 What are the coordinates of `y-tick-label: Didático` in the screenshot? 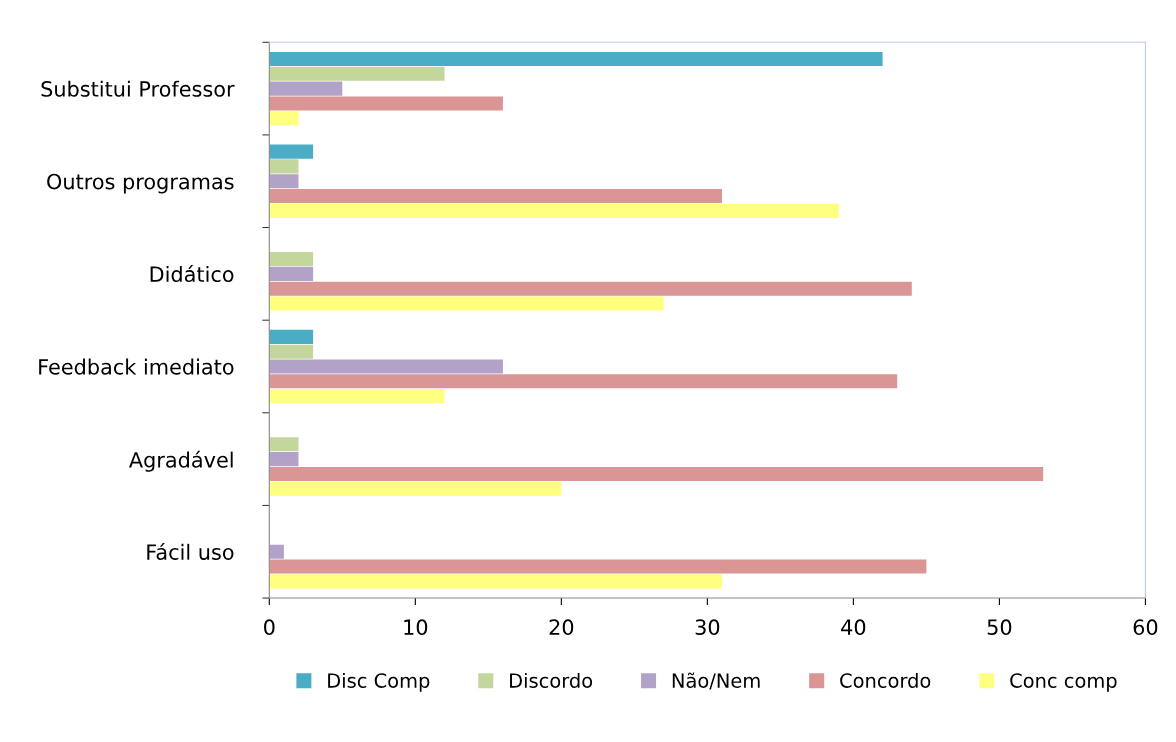 It's located at (192, 274).